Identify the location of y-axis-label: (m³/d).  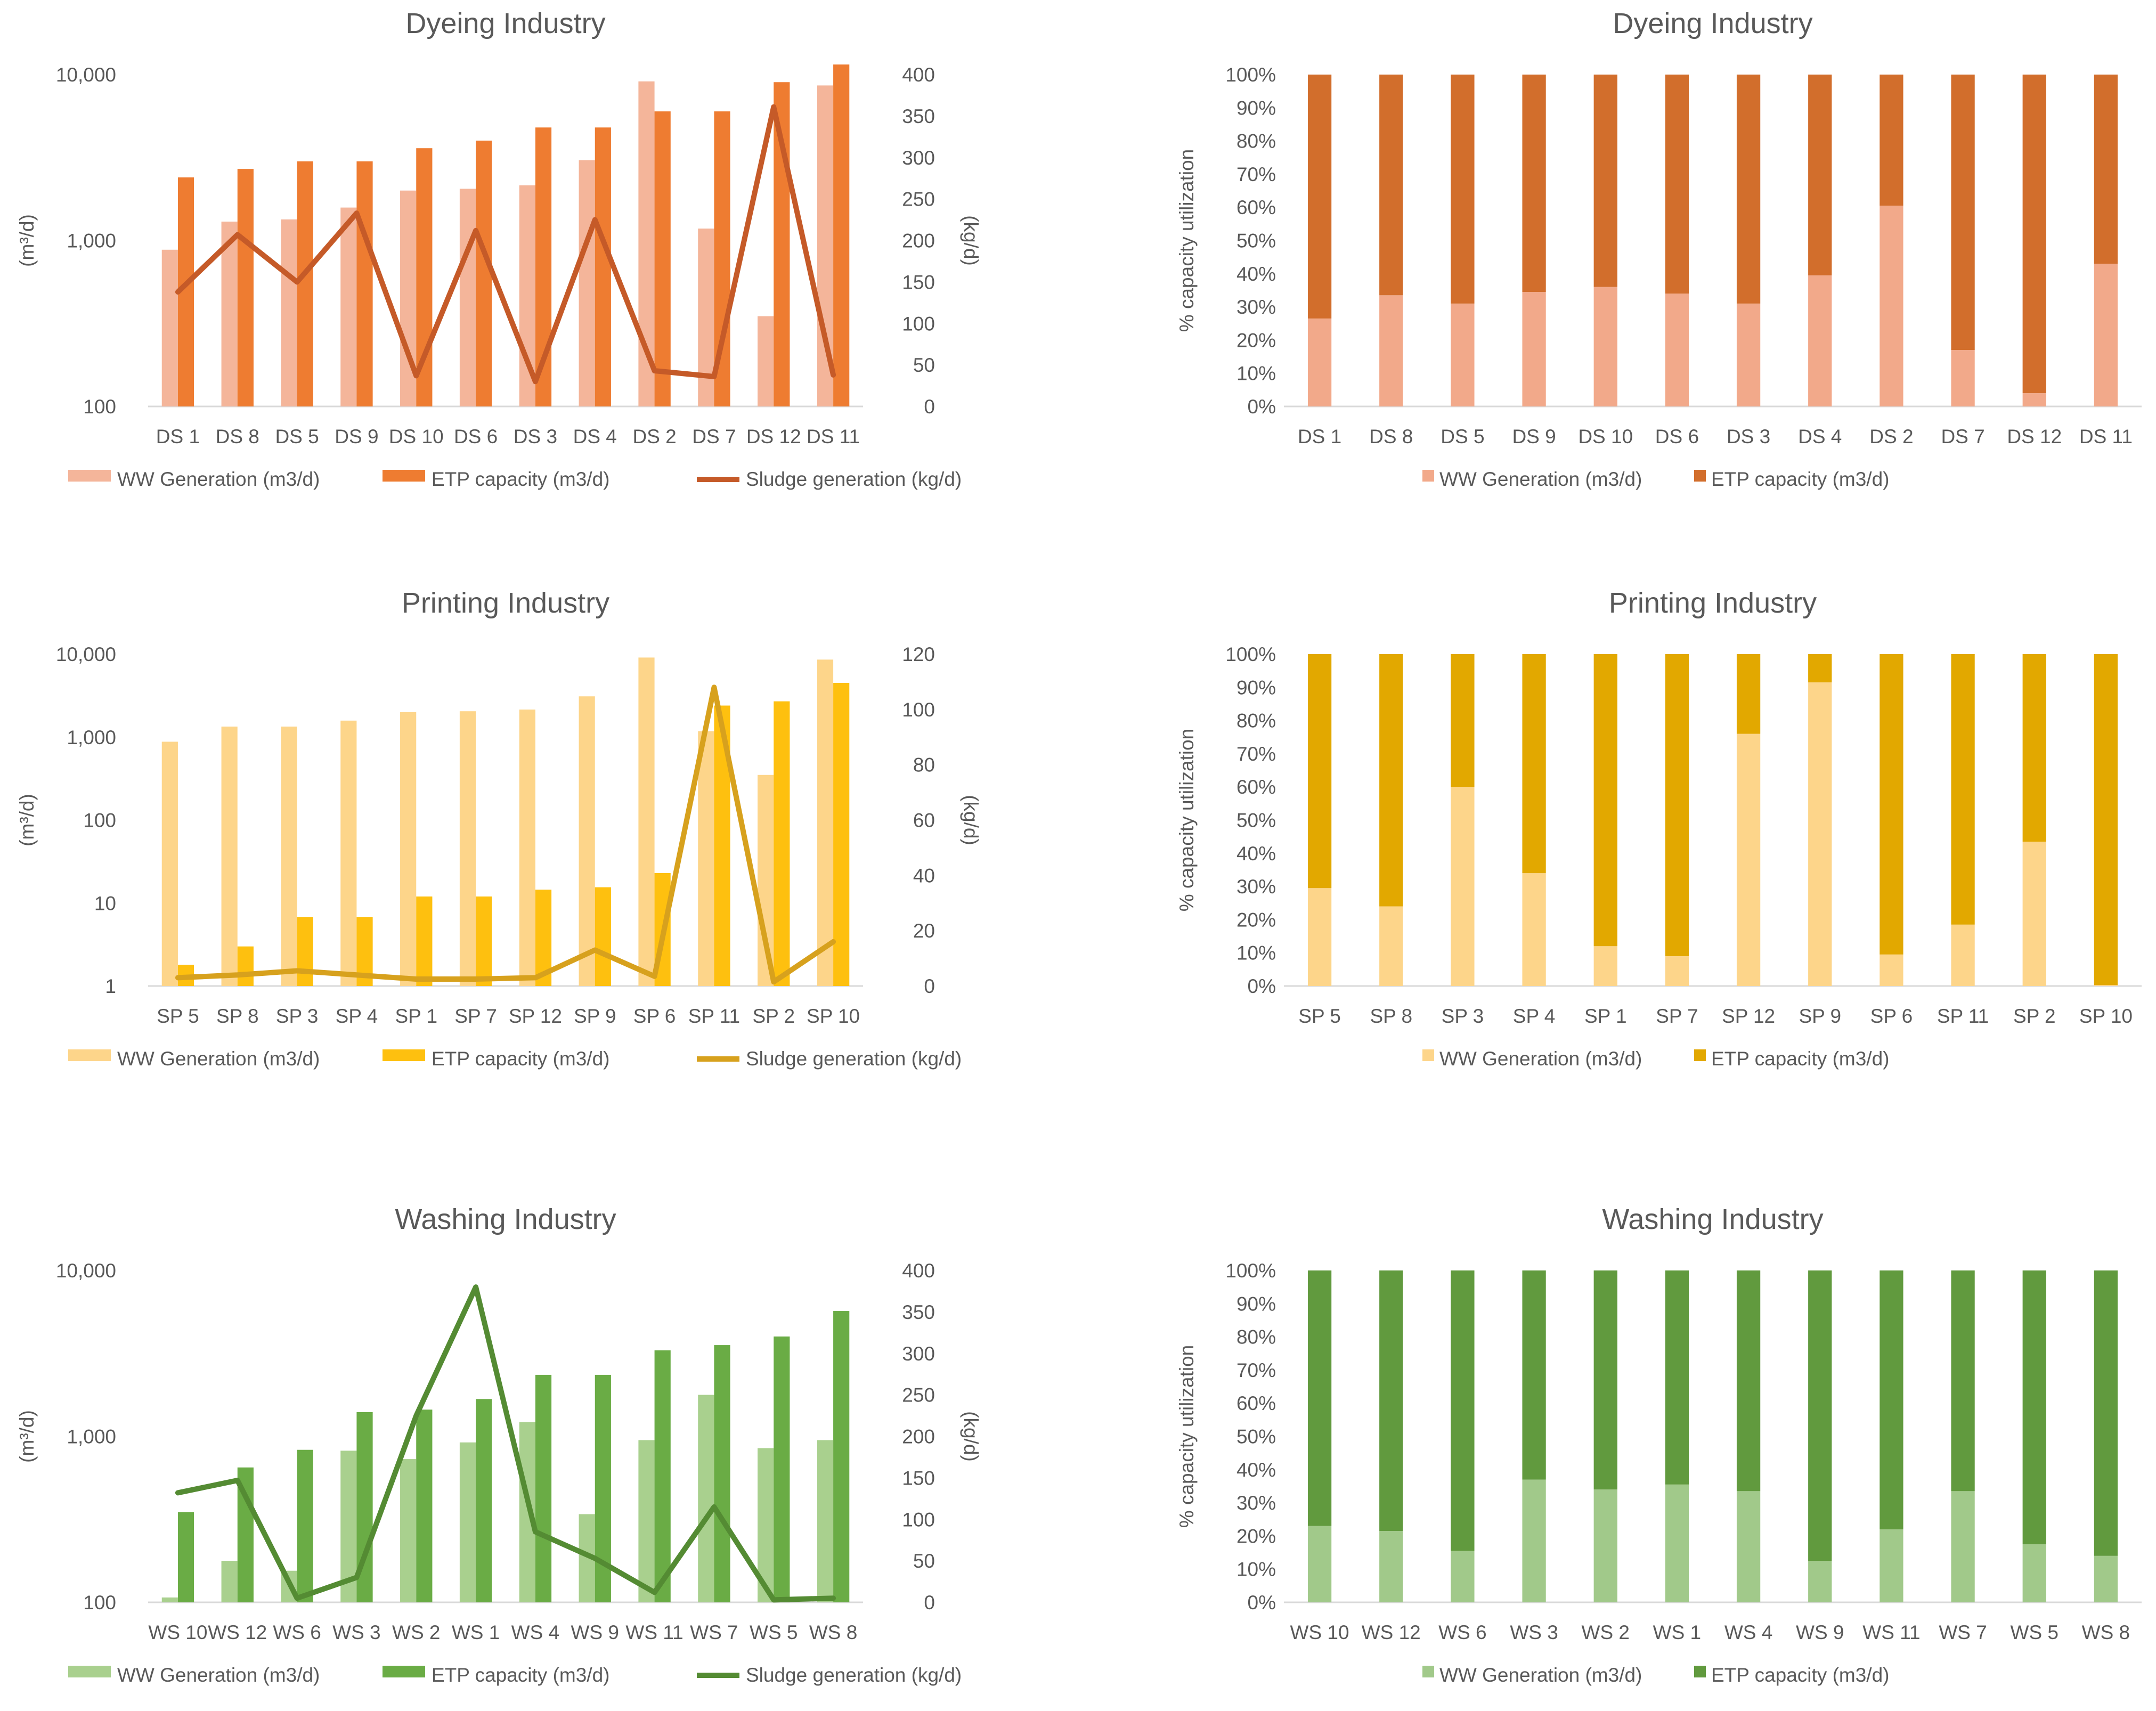
(27, 241).